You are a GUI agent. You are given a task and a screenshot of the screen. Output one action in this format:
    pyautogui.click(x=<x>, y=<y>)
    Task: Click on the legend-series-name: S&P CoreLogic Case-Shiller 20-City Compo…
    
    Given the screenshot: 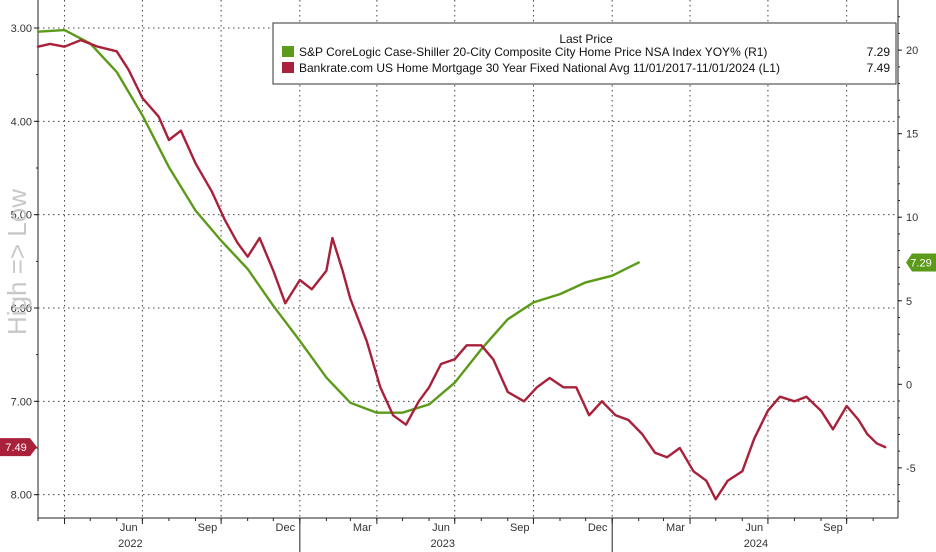 What is the action you would take?
    pyautogui.click(x=533, y=52)
    